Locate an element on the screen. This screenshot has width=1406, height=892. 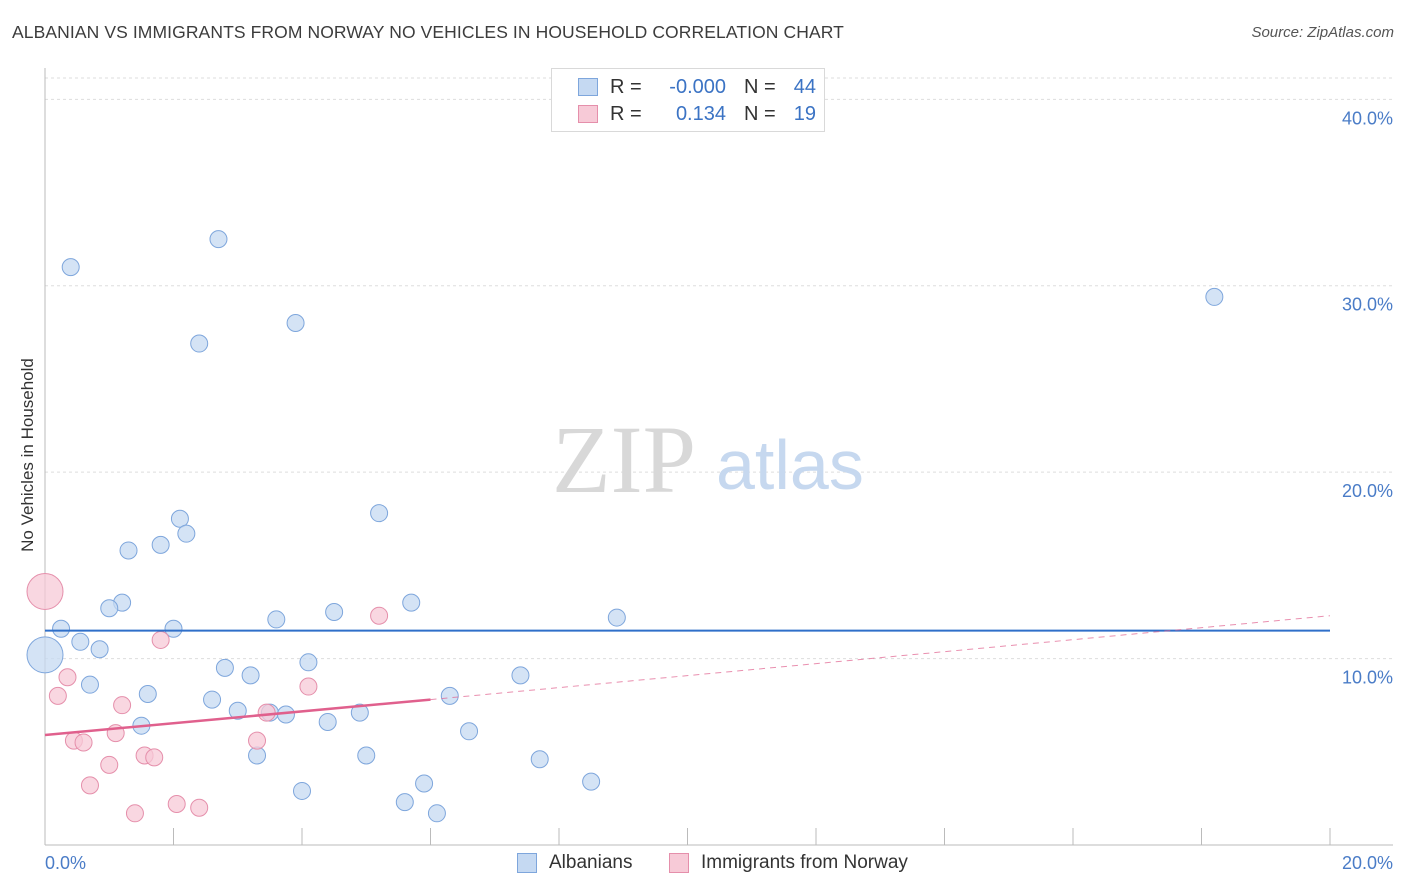
stats-legend: R = -0.000 N = 44 R = 0.134 N = 19 is located at coordinates (688, 100).